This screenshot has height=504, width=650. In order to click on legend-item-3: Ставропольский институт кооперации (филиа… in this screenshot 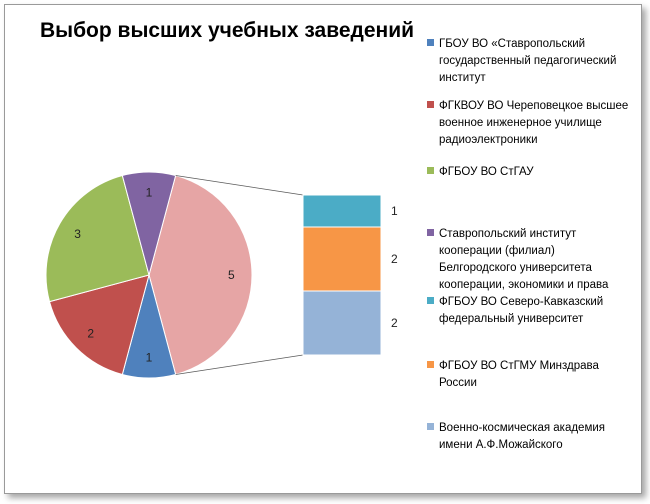, I will do `click(518, 259)`.